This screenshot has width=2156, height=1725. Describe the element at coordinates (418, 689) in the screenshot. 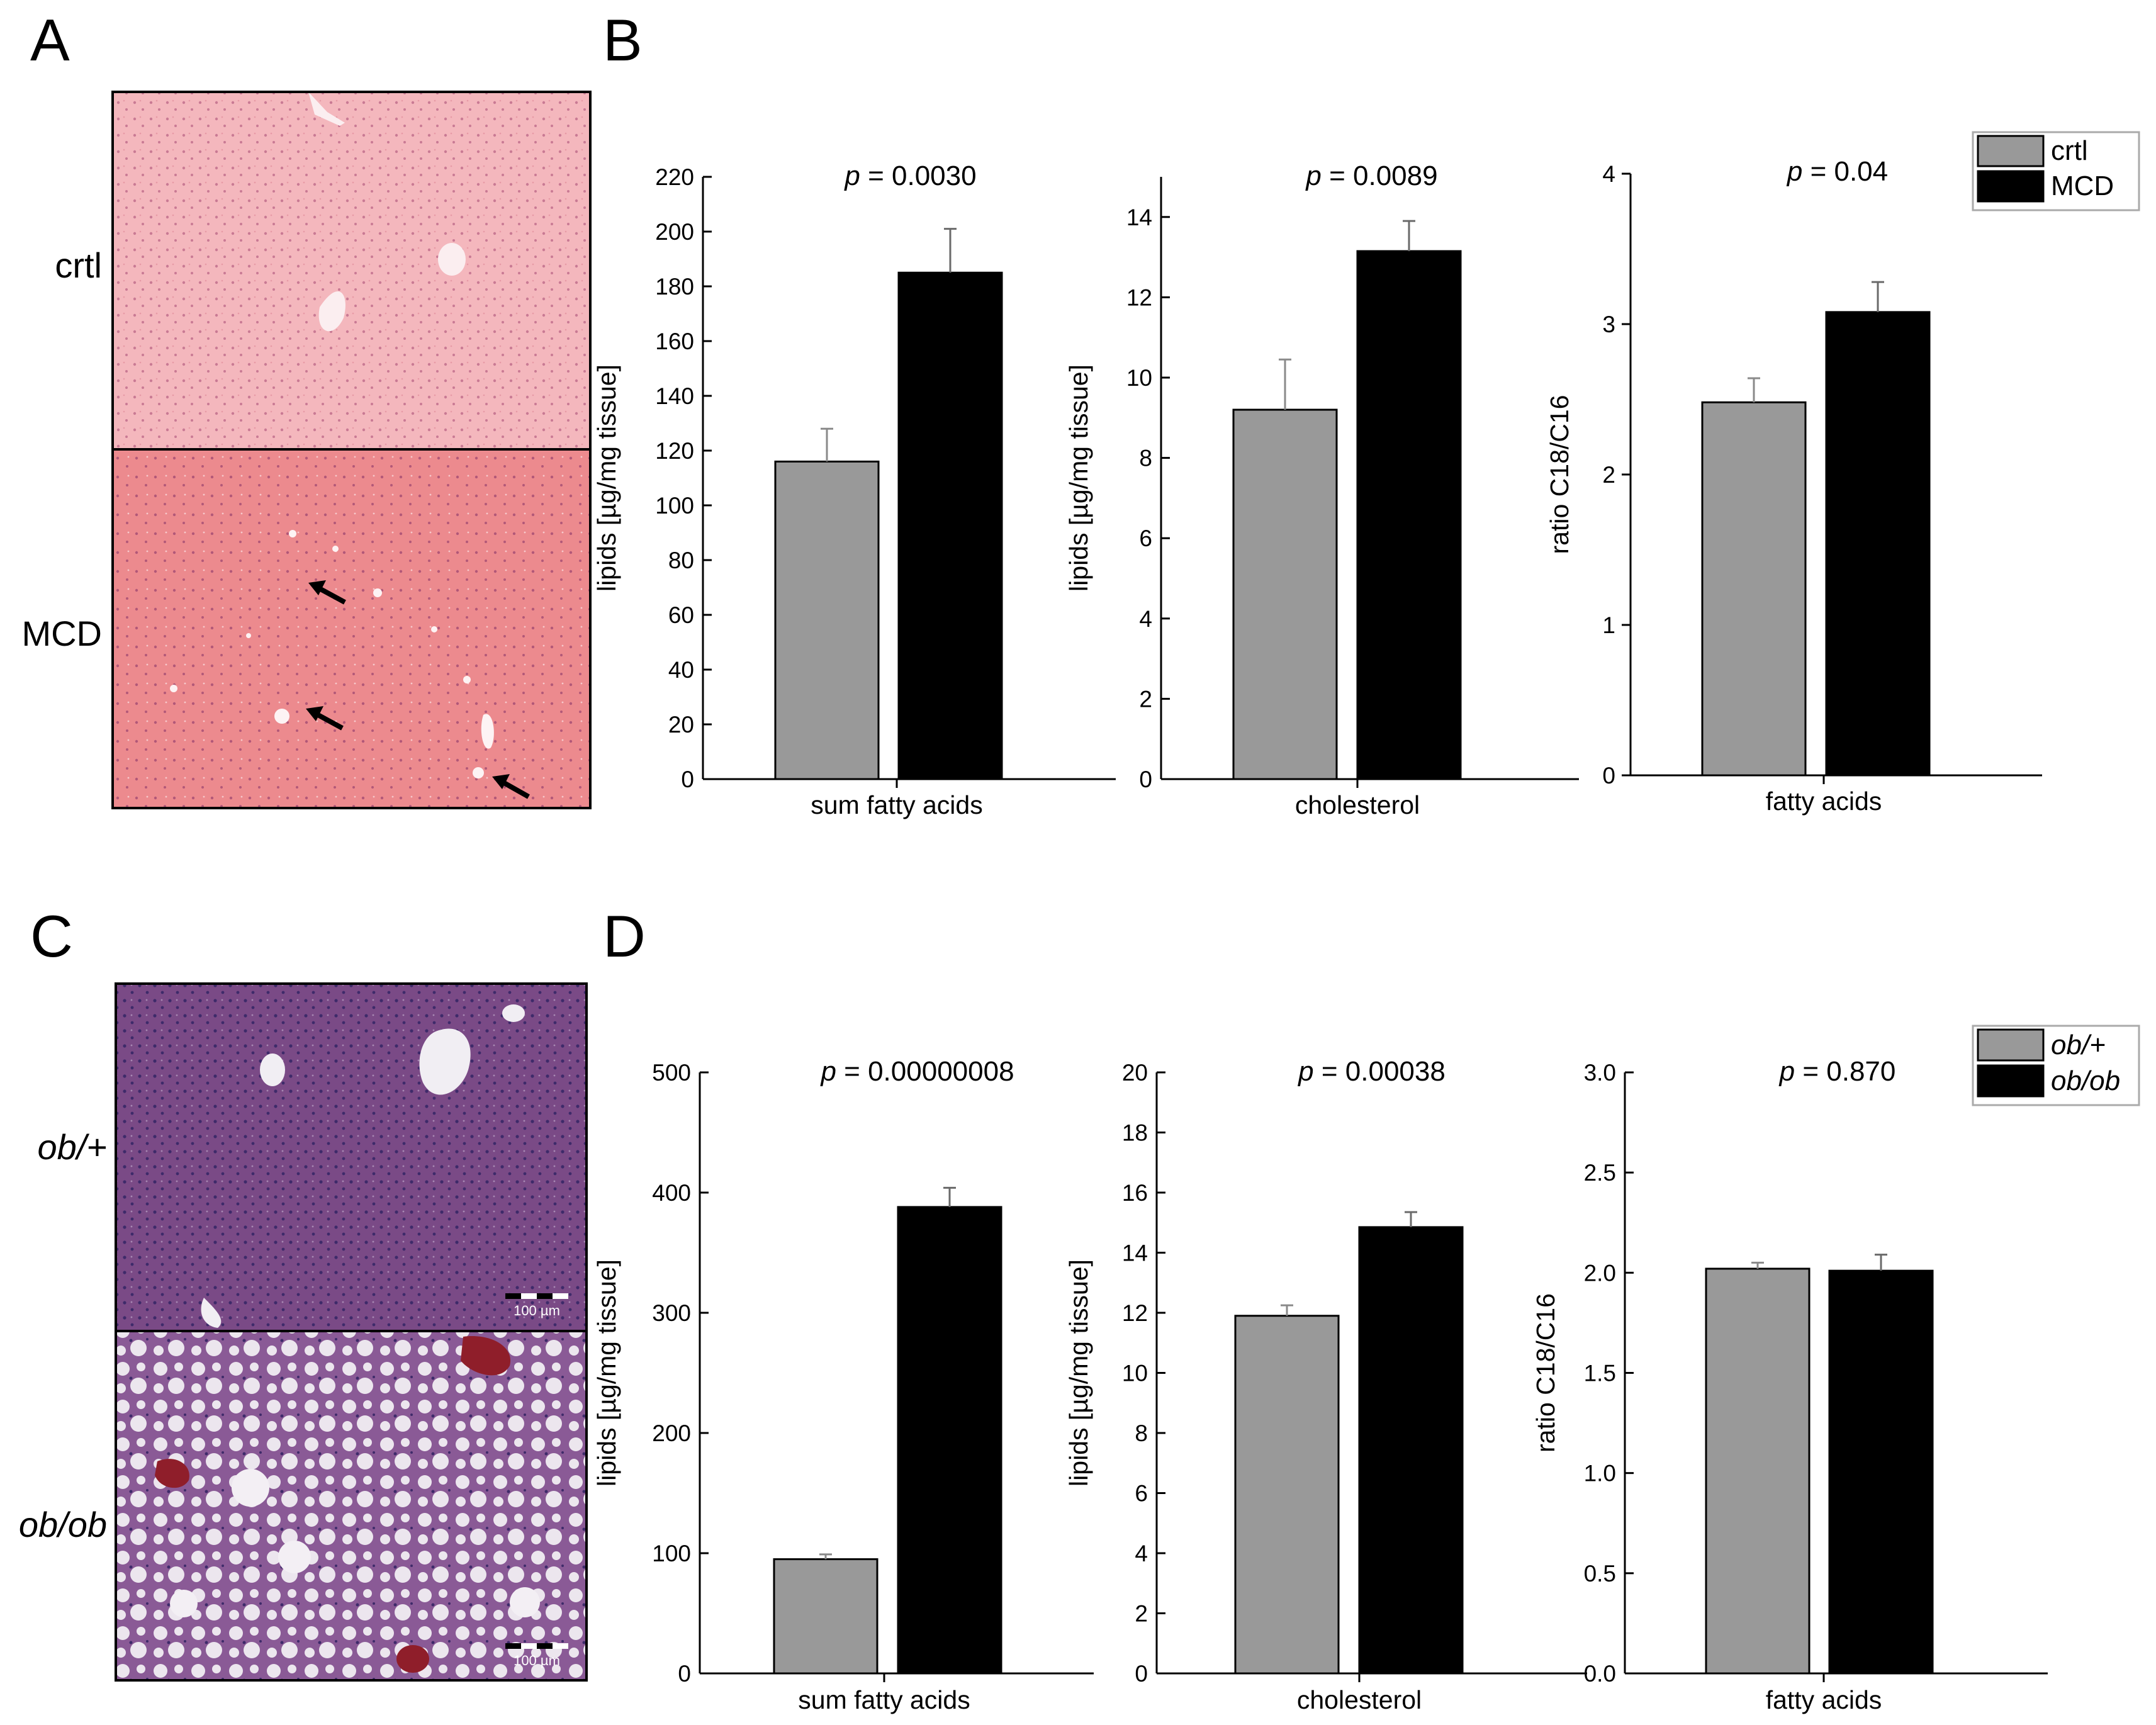

I see `arrows` at that location.